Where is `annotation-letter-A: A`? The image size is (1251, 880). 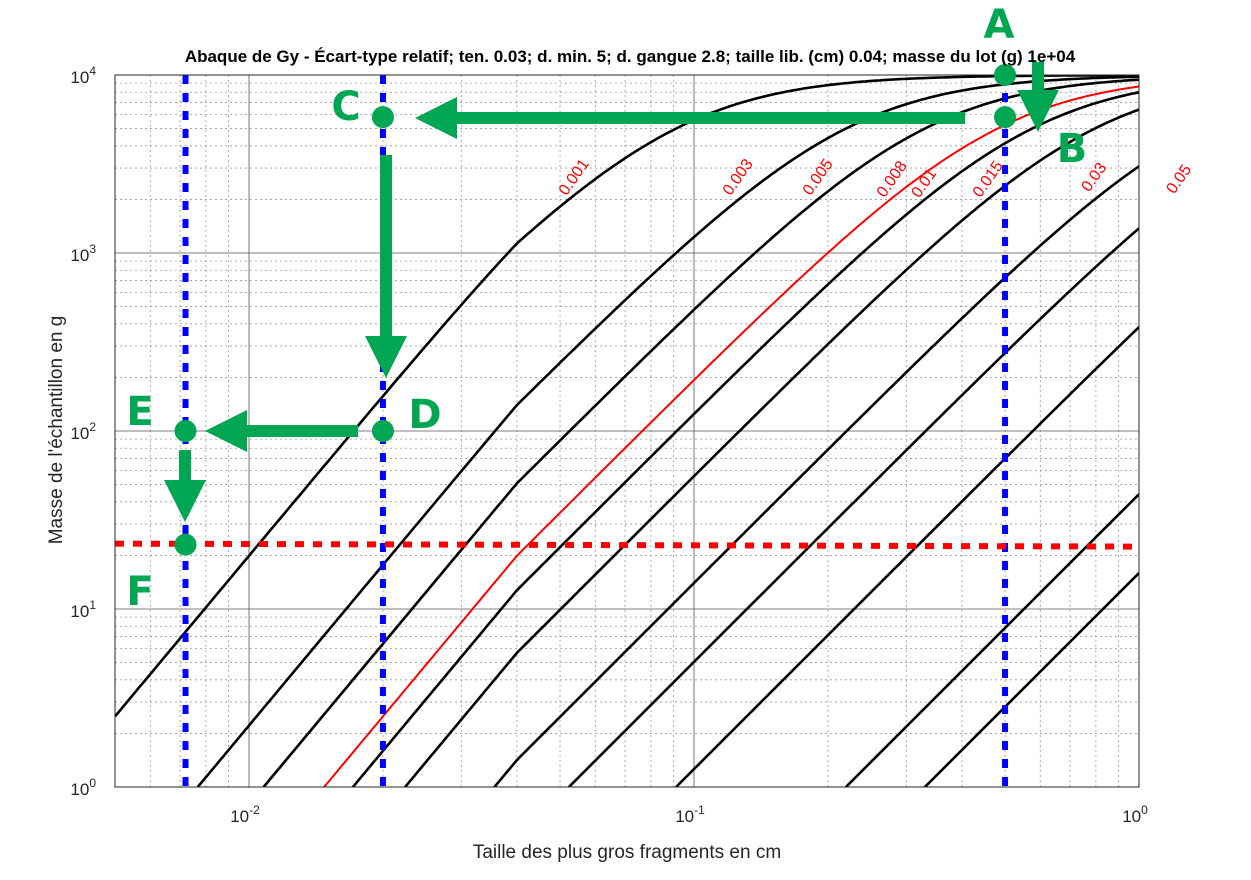 annotation-letter-A: A is located at coordinates (999, 25).